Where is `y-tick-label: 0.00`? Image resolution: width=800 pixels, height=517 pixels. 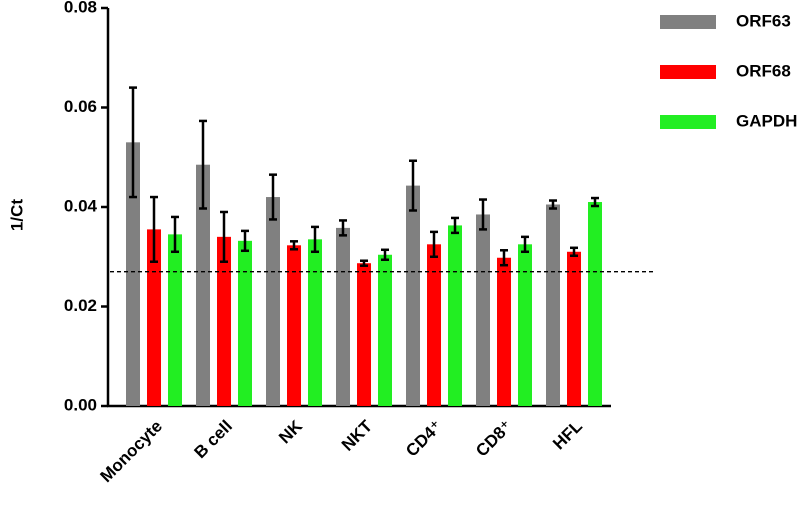
y-tick-label: 0.00 is located at coordinates (80, 404).